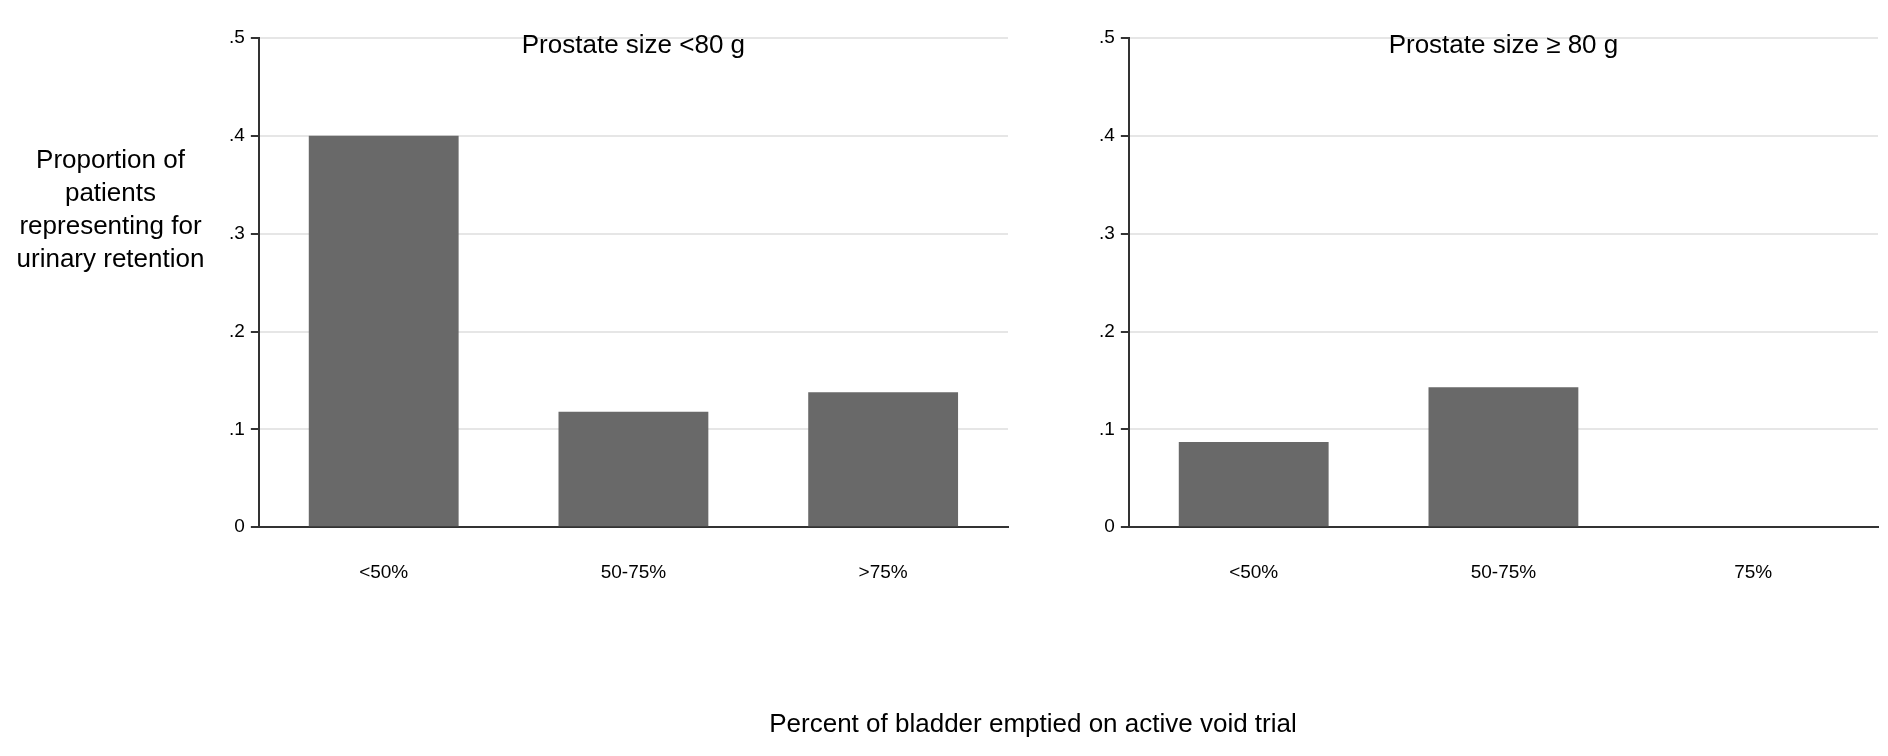 This screenshot has width=1888, height=756. What do you see at coordinates (110, 209) in the screenshot?
I see `y-axis-title: Proportion of patients representing for urinary retention` at bounding box center [110, 209].